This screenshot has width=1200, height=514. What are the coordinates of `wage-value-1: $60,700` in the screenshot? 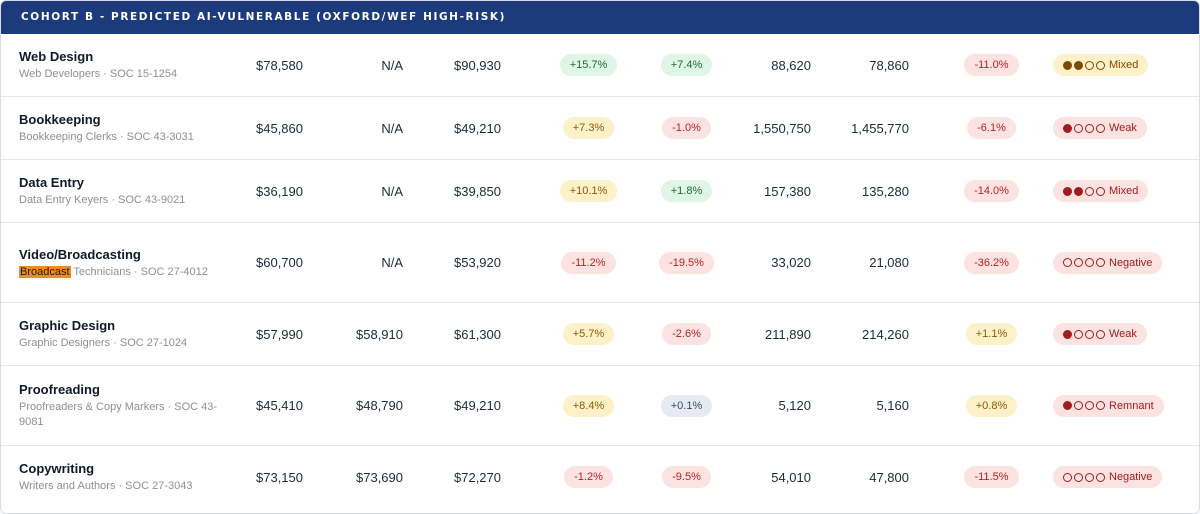 It's located at (279, 262).